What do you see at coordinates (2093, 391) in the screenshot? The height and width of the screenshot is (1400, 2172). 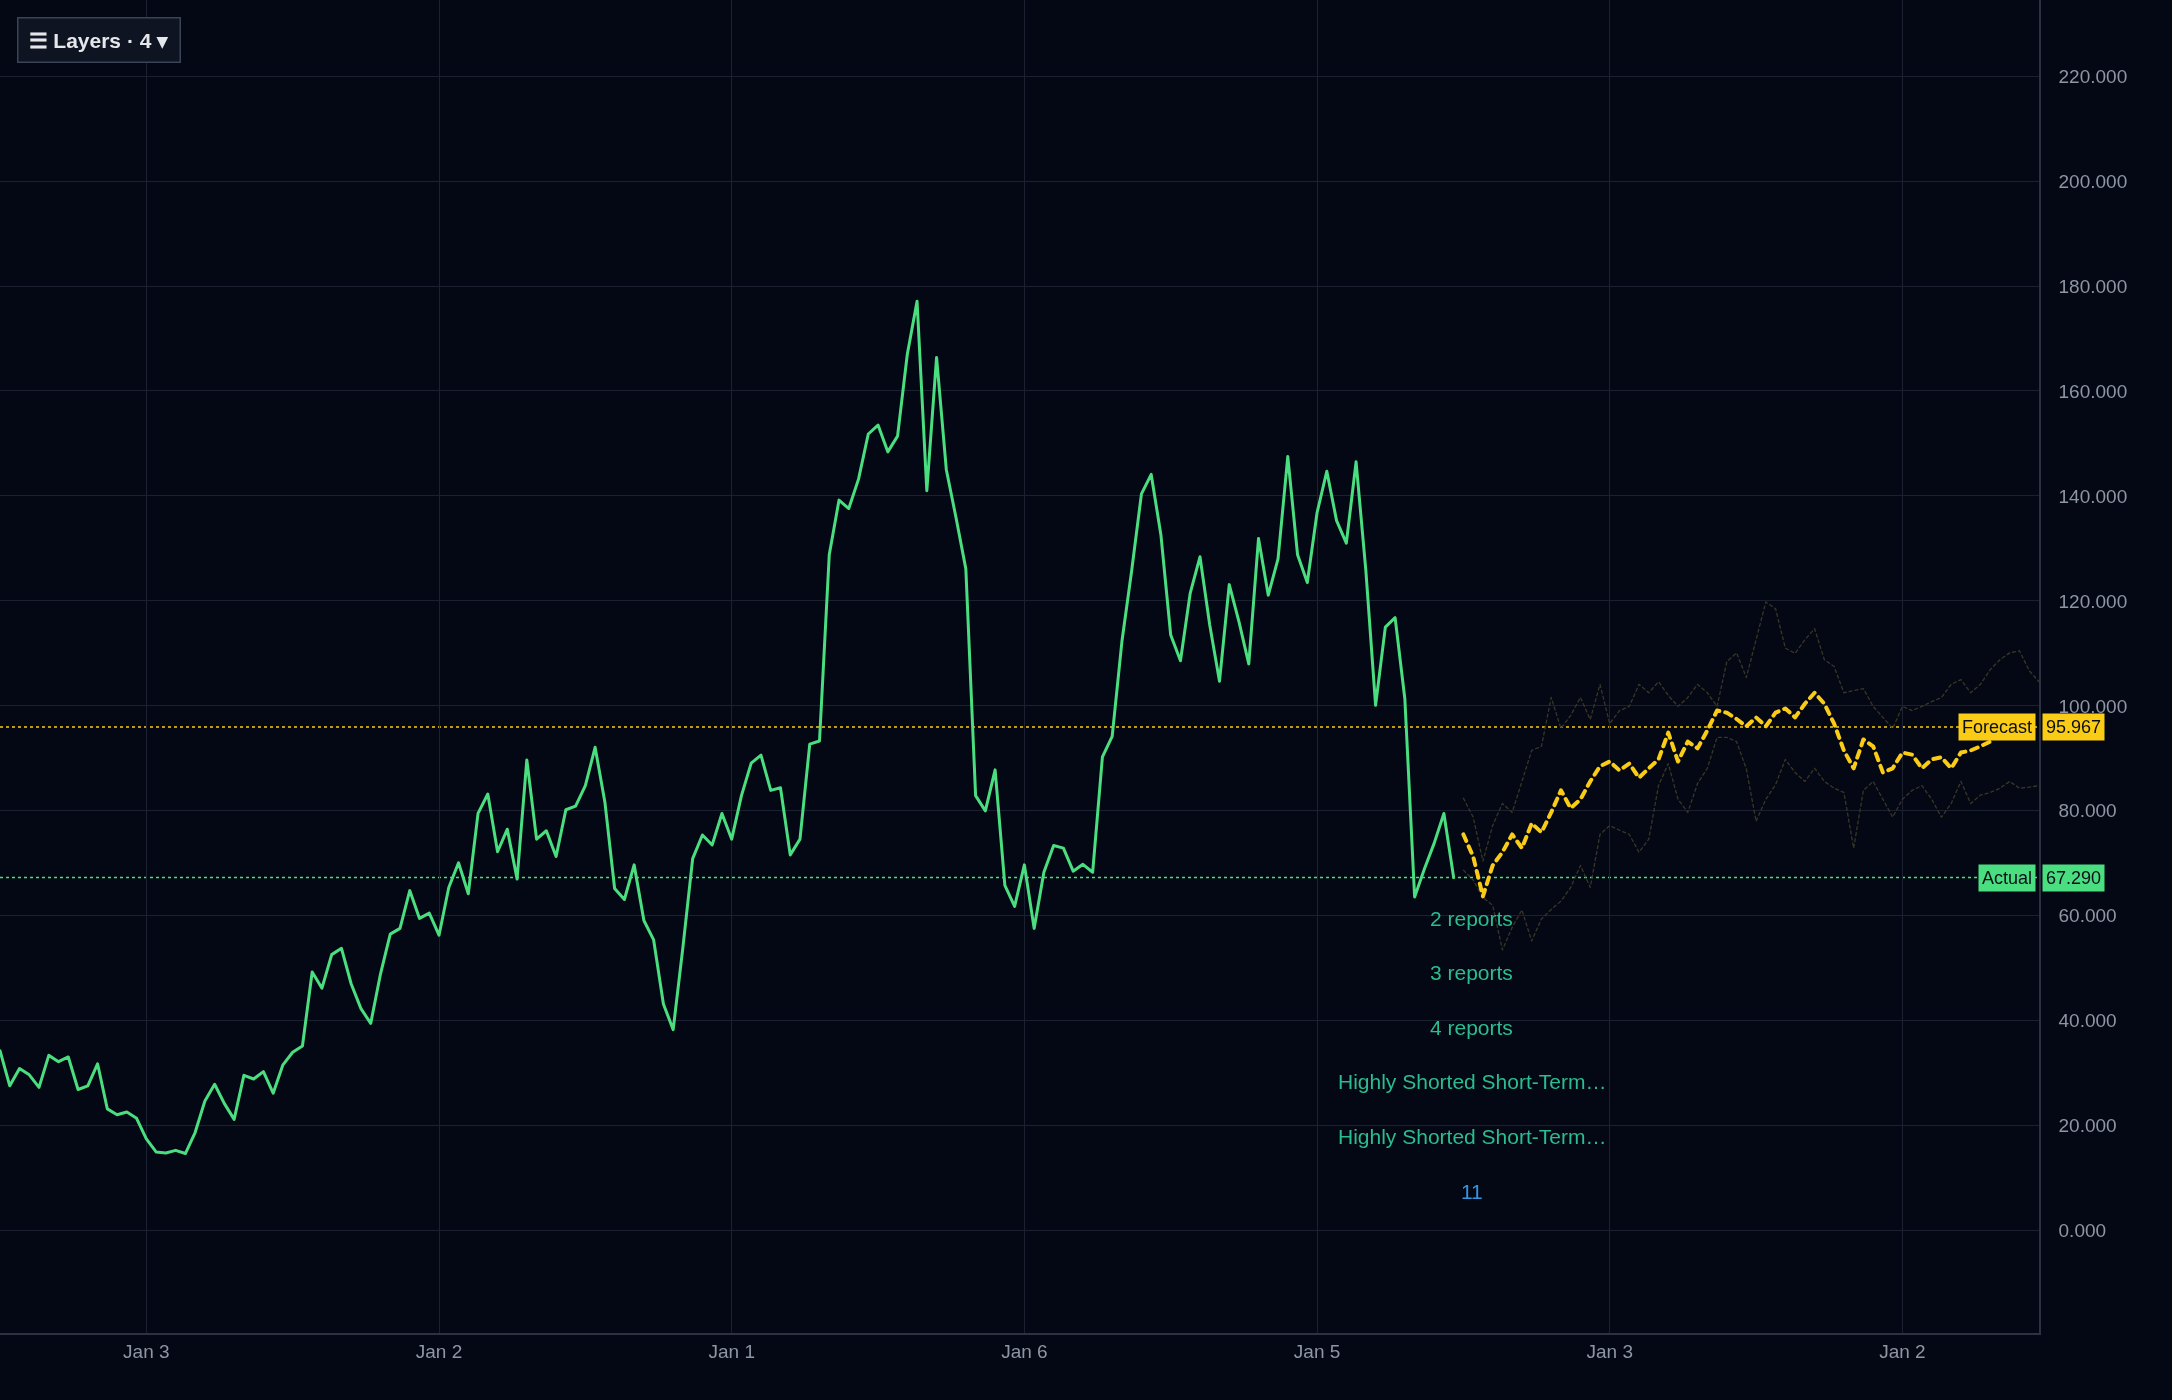 I see `y-tick-label: 160.000` at bounding box center [2093, 391].